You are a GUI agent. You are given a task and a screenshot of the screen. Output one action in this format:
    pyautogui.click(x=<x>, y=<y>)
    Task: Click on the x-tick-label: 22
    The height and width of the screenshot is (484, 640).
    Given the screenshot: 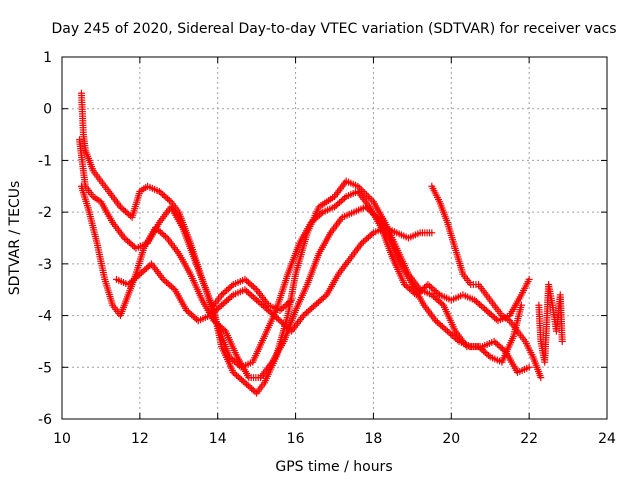 What is the action you would take?
    pyautogui.click(x=529, y=439)
    